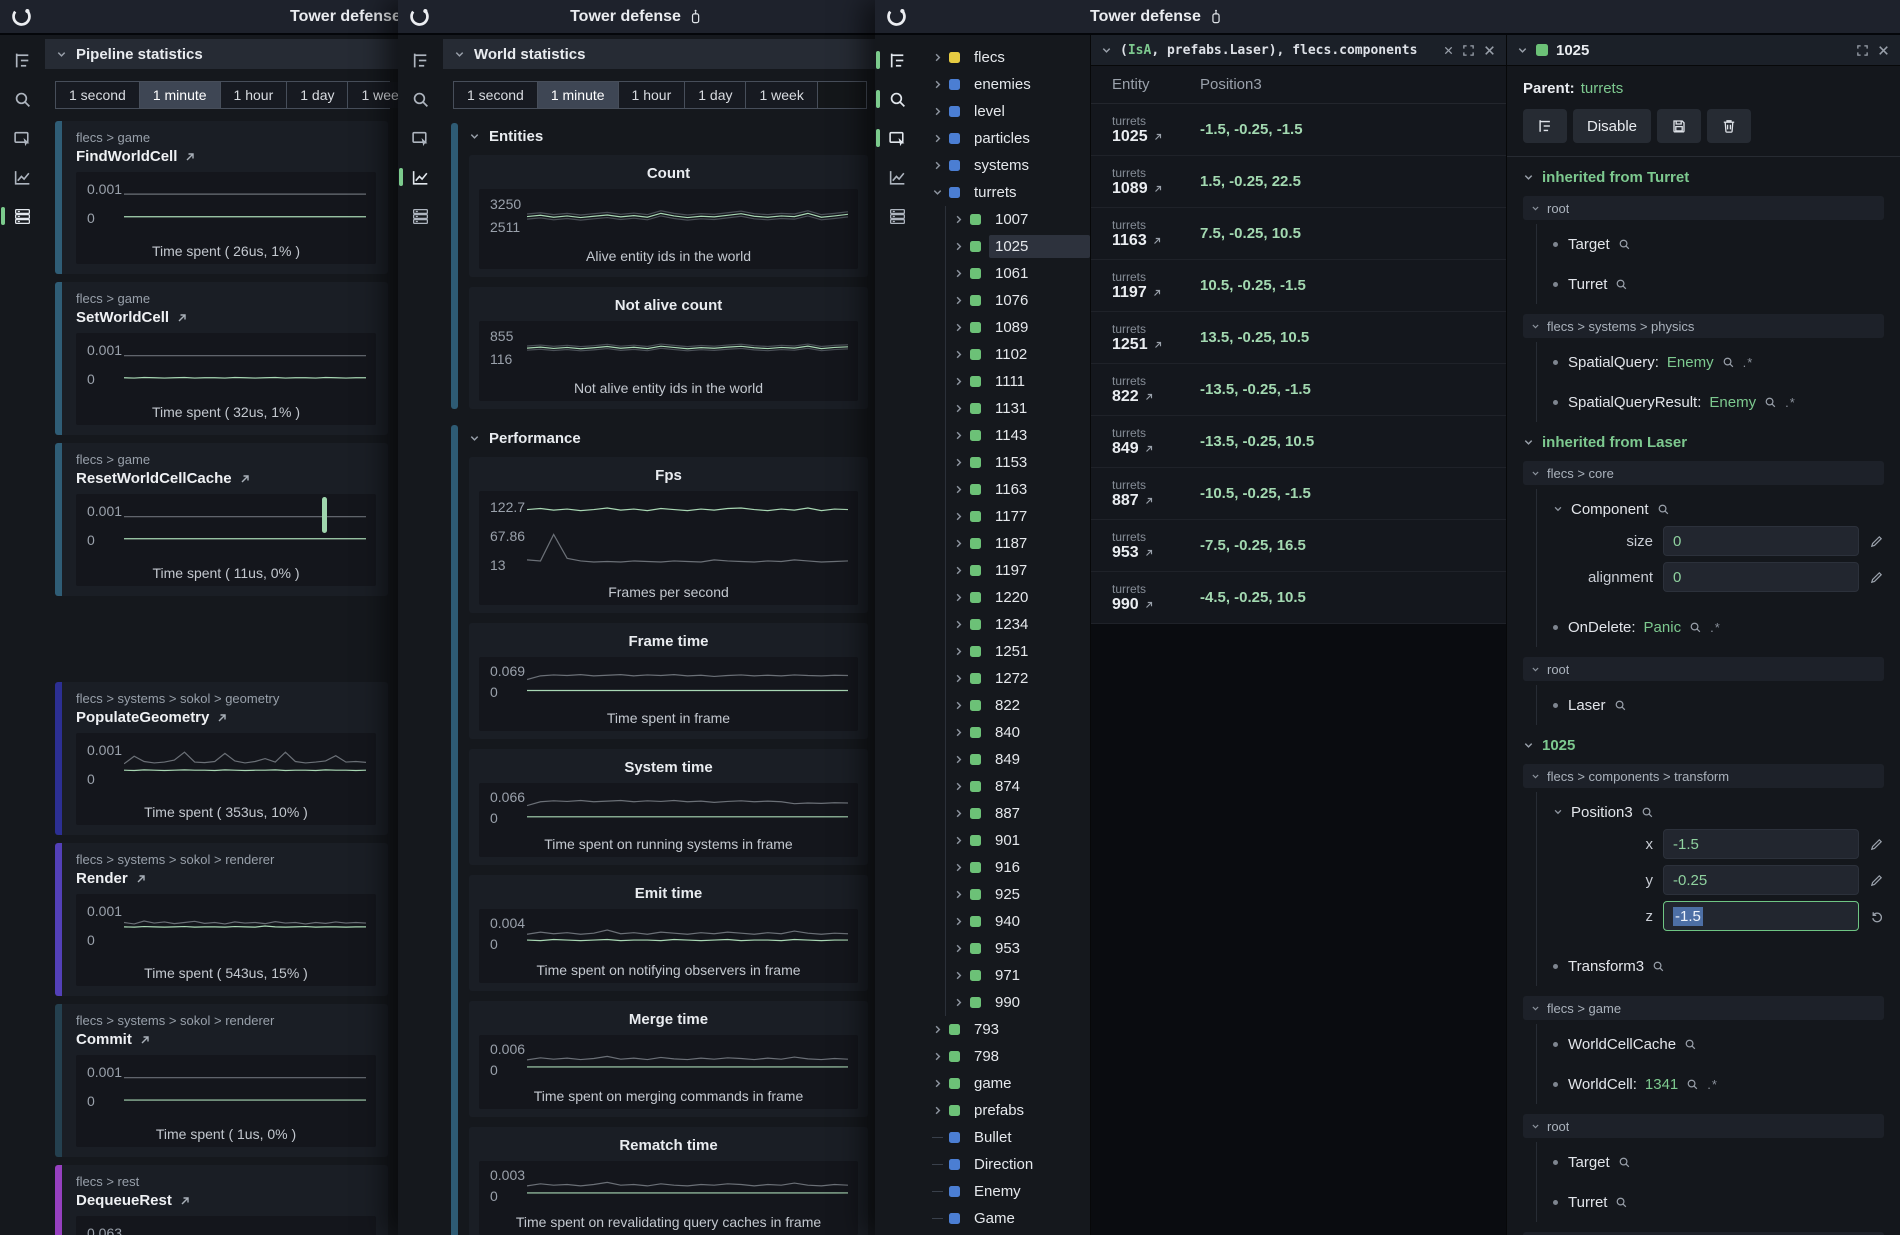 The width and height of the screenshot is (1900, 1235). What do you see at coordinates (1703, 442) in the screenshot?
I see `inspector-section-header: inherited from Laser` at bounding box center [1703, 442].